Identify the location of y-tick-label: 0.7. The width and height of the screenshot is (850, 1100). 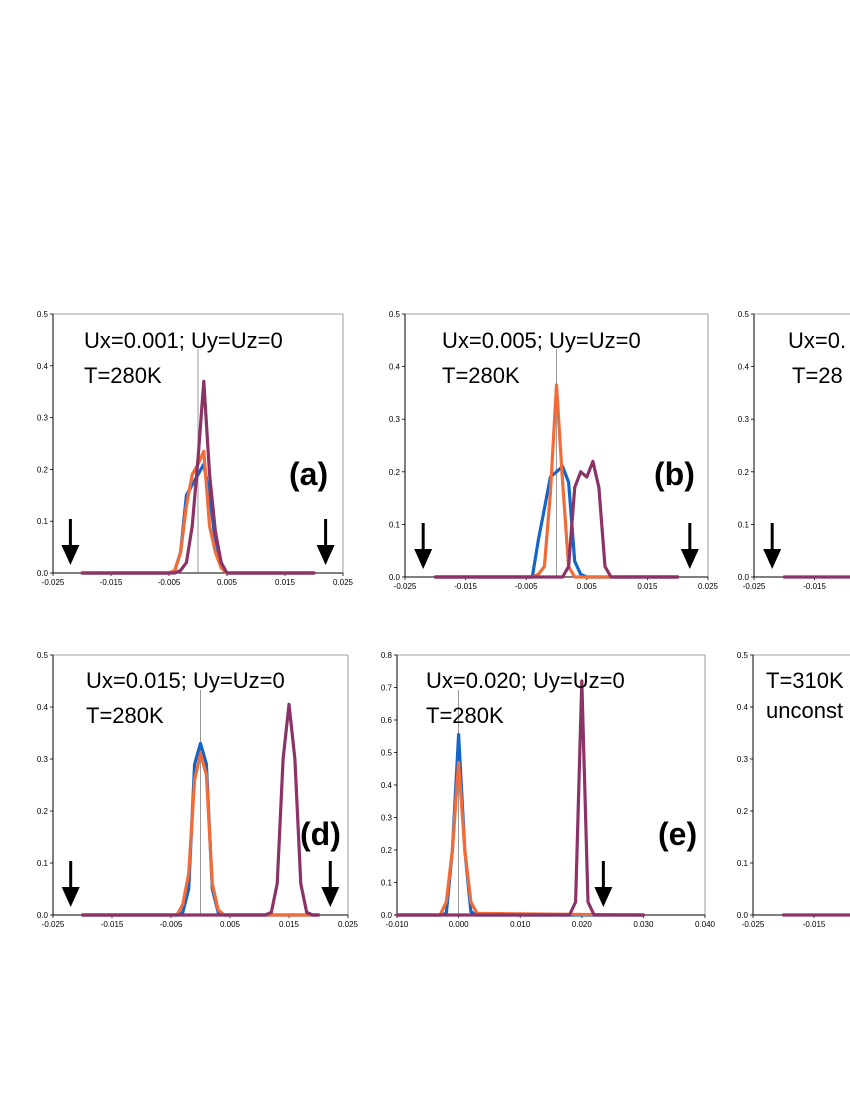
(387, 688).